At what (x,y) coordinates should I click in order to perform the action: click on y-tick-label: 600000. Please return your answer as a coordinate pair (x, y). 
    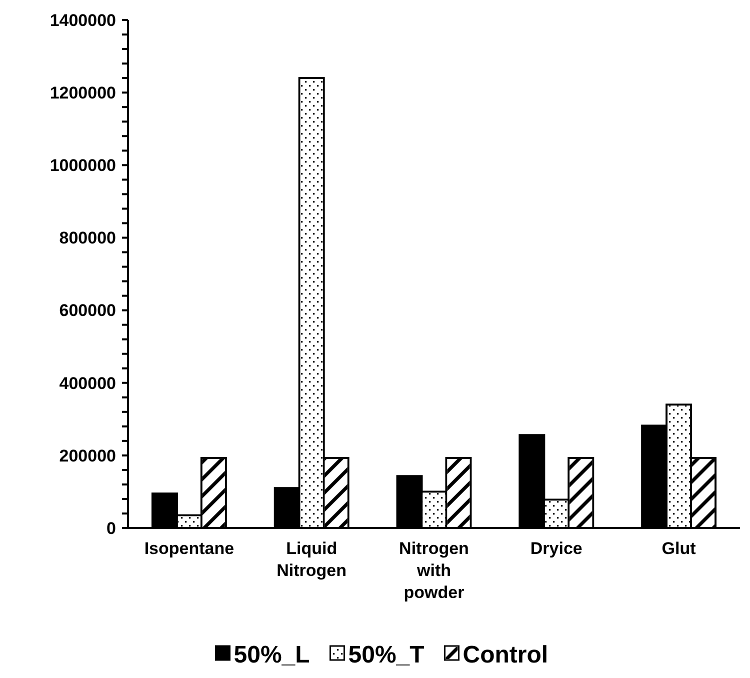
    Looking at the image, I should click on (87, 310).